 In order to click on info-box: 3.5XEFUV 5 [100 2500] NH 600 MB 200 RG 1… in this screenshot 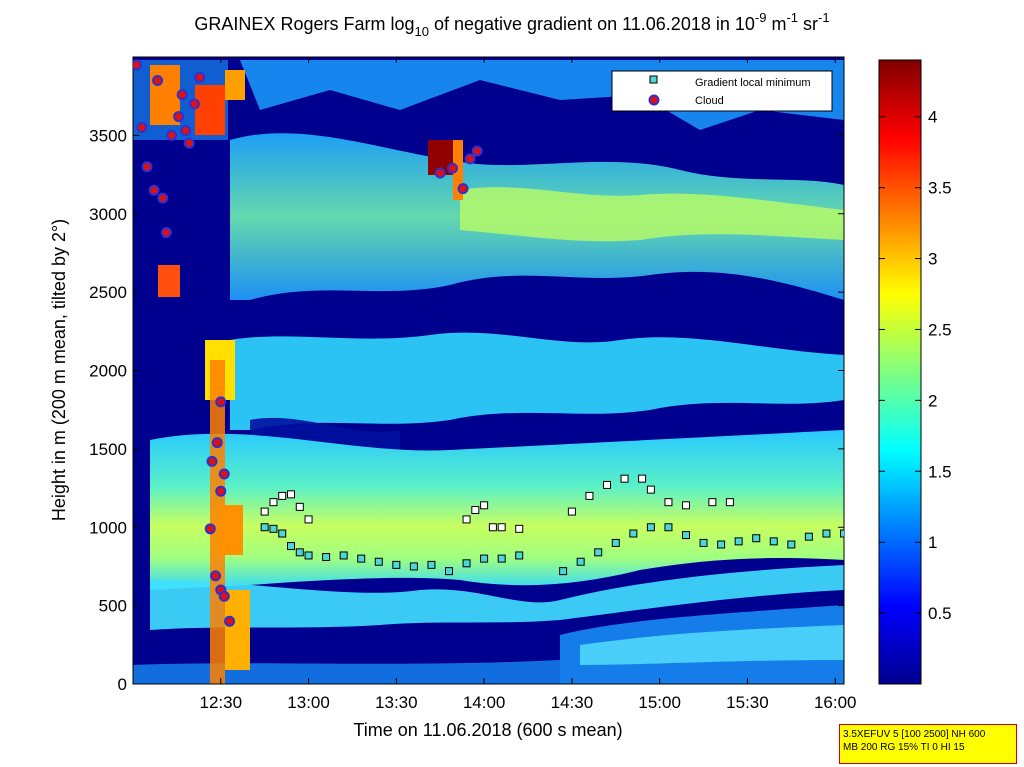, I will do `click(928, 744)`.